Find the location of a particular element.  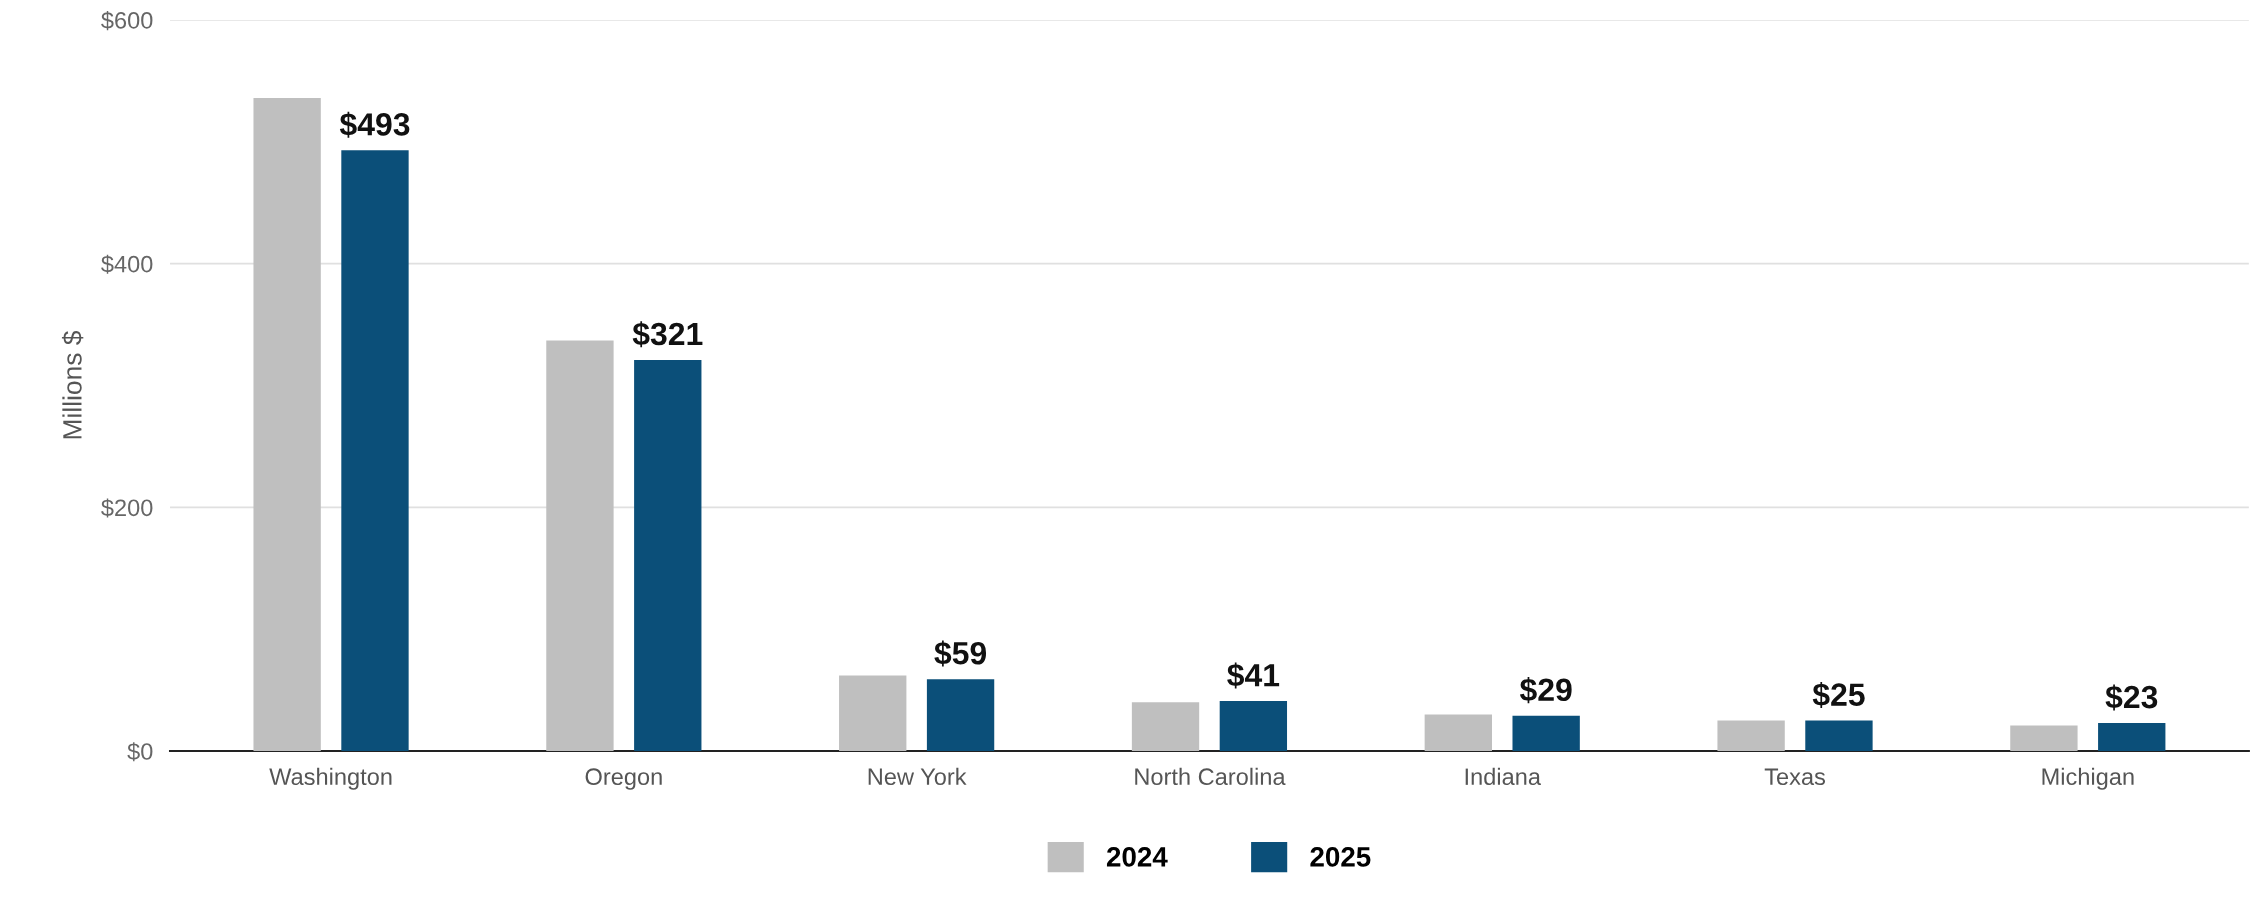

x-tick-label: Texas is located at coordinates (1795, 777).